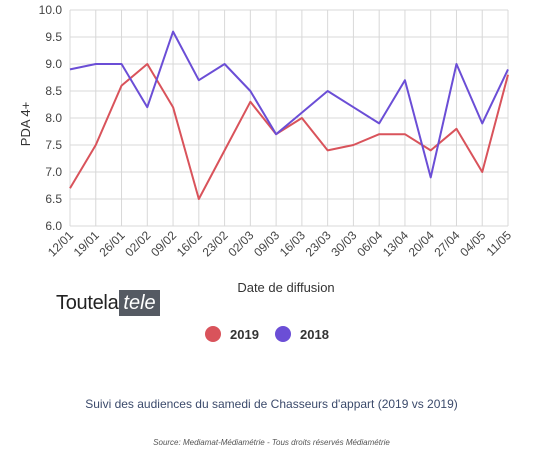  Describe the element at coordinates (240, 243) in the screenshot. I see `x-tick-label: 02/03` at that location.